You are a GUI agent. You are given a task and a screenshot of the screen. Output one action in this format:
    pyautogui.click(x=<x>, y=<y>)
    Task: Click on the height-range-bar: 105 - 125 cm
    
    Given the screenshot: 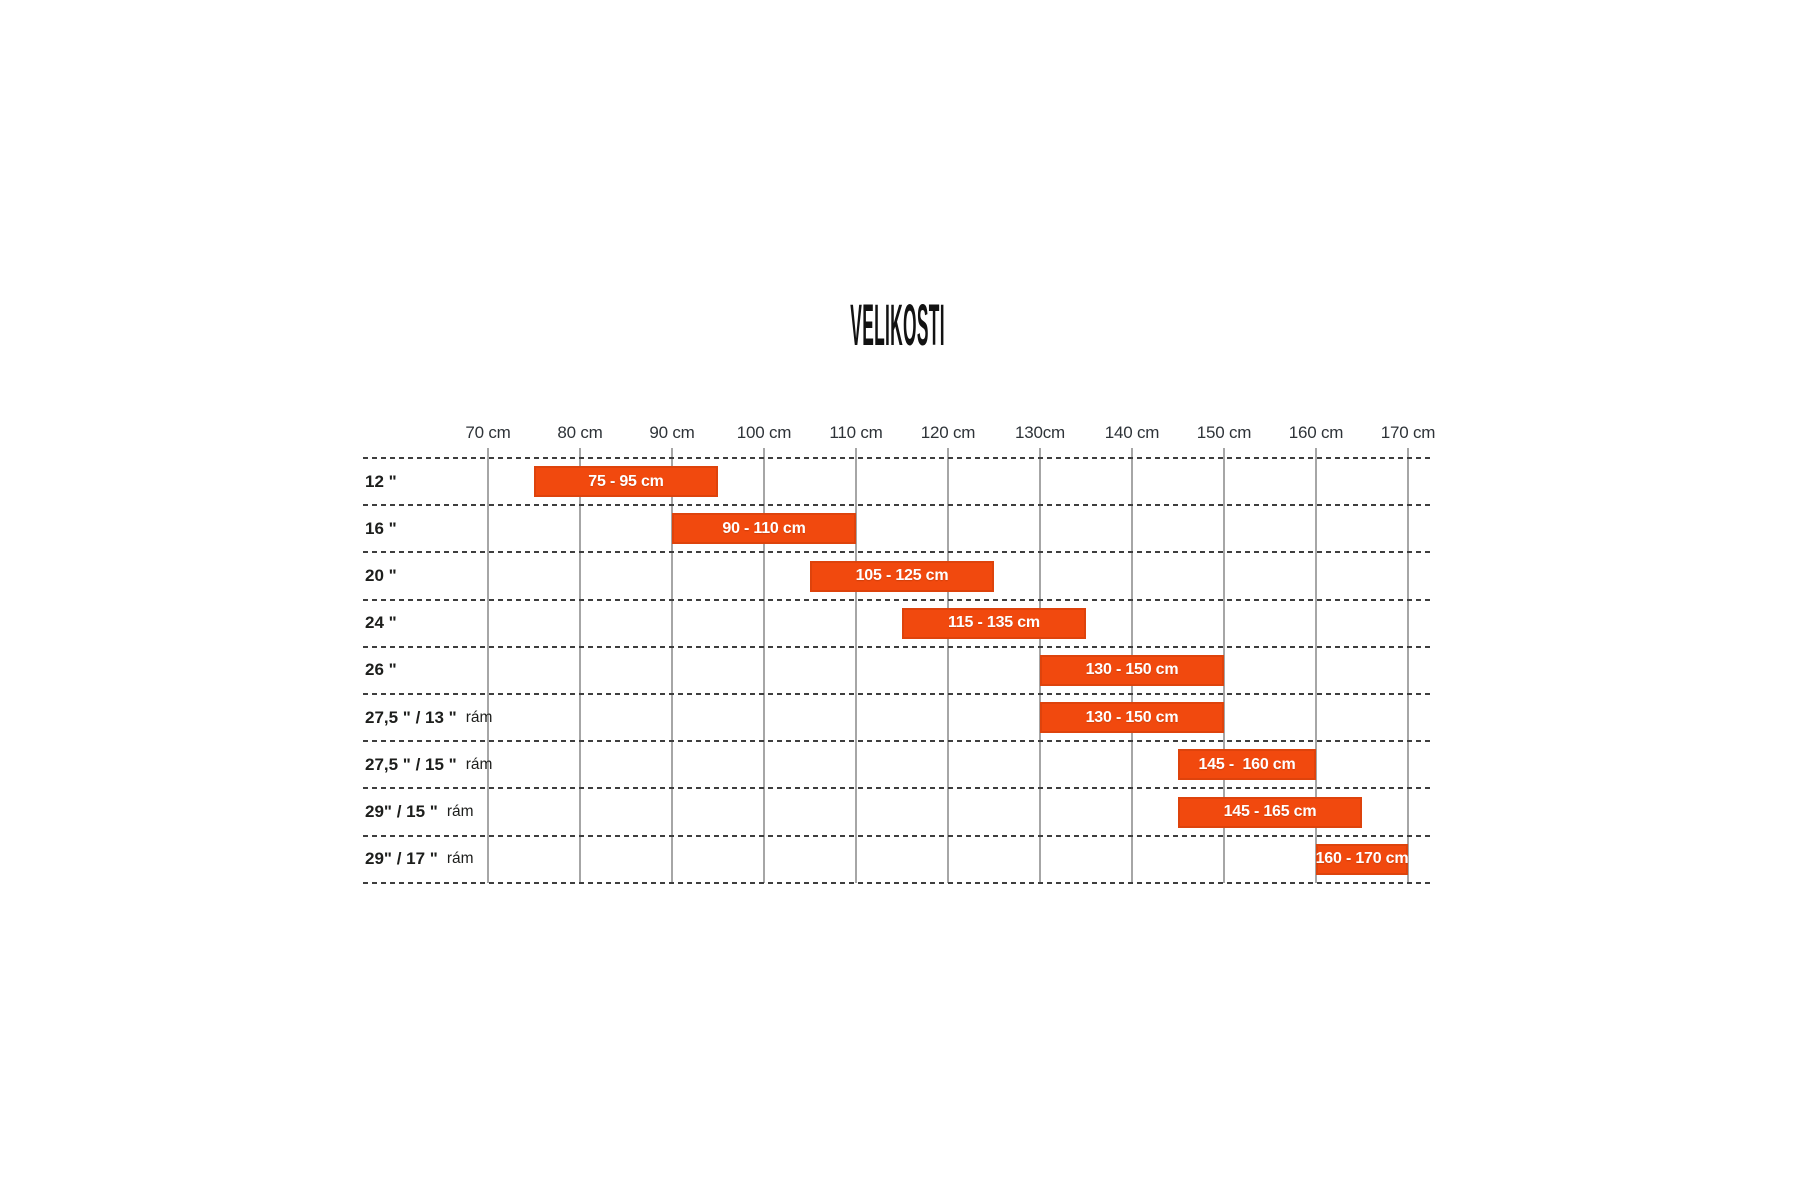 What is the action you would take?
    pyautogui.click(x=902, y=576)
    